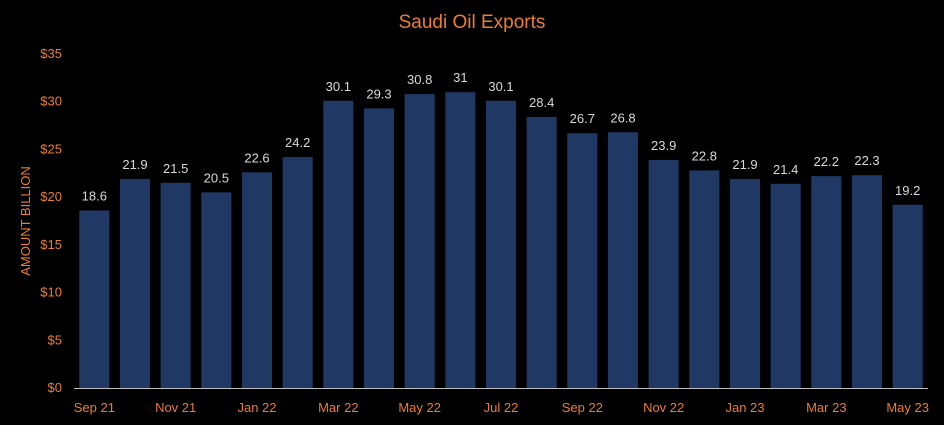 The image size is (944, 425). What do you see at coordinates (704, 155) in the screenshot?
I see `data-label: 22.8` at bounding box center [704, 155].